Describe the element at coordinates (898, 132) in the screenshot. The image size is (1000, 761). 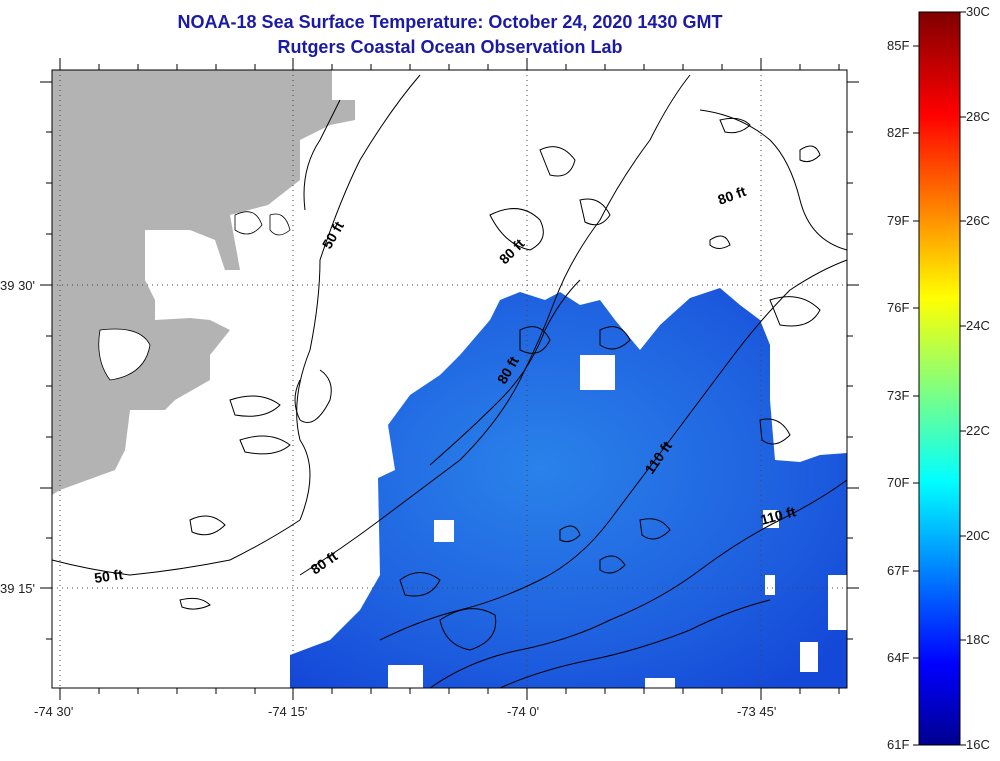
I see `colorbar-fahrenheit-label: 82F` at that location.